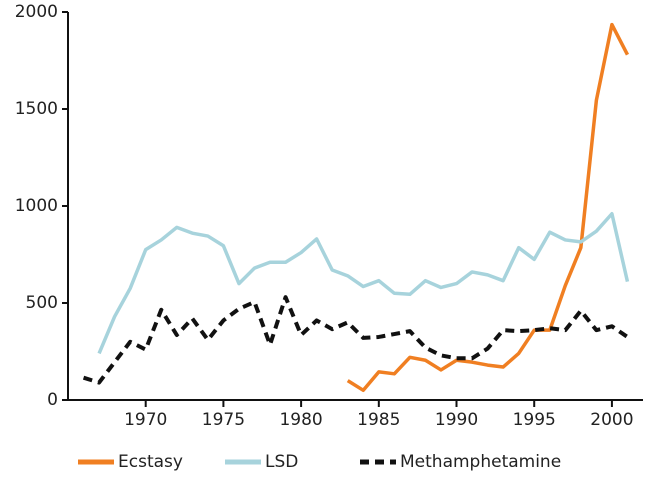 The height and width of the screenshot is (478, 656). What do you see at coordinates (42, 303) in the screenshot?
I see `y-tick-label: 500` at bounding box center [42, 303].